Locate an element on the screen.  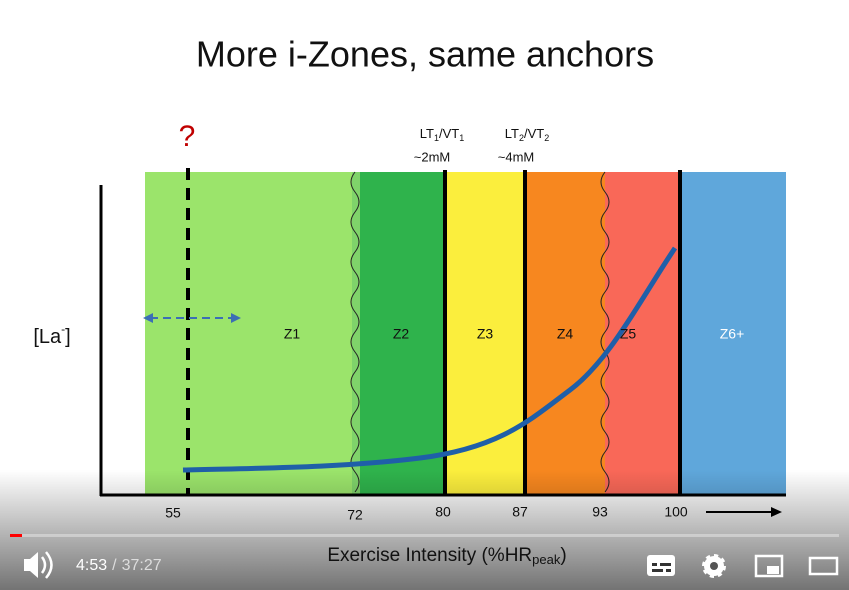
theater-button is located at coordinates (823, 566).